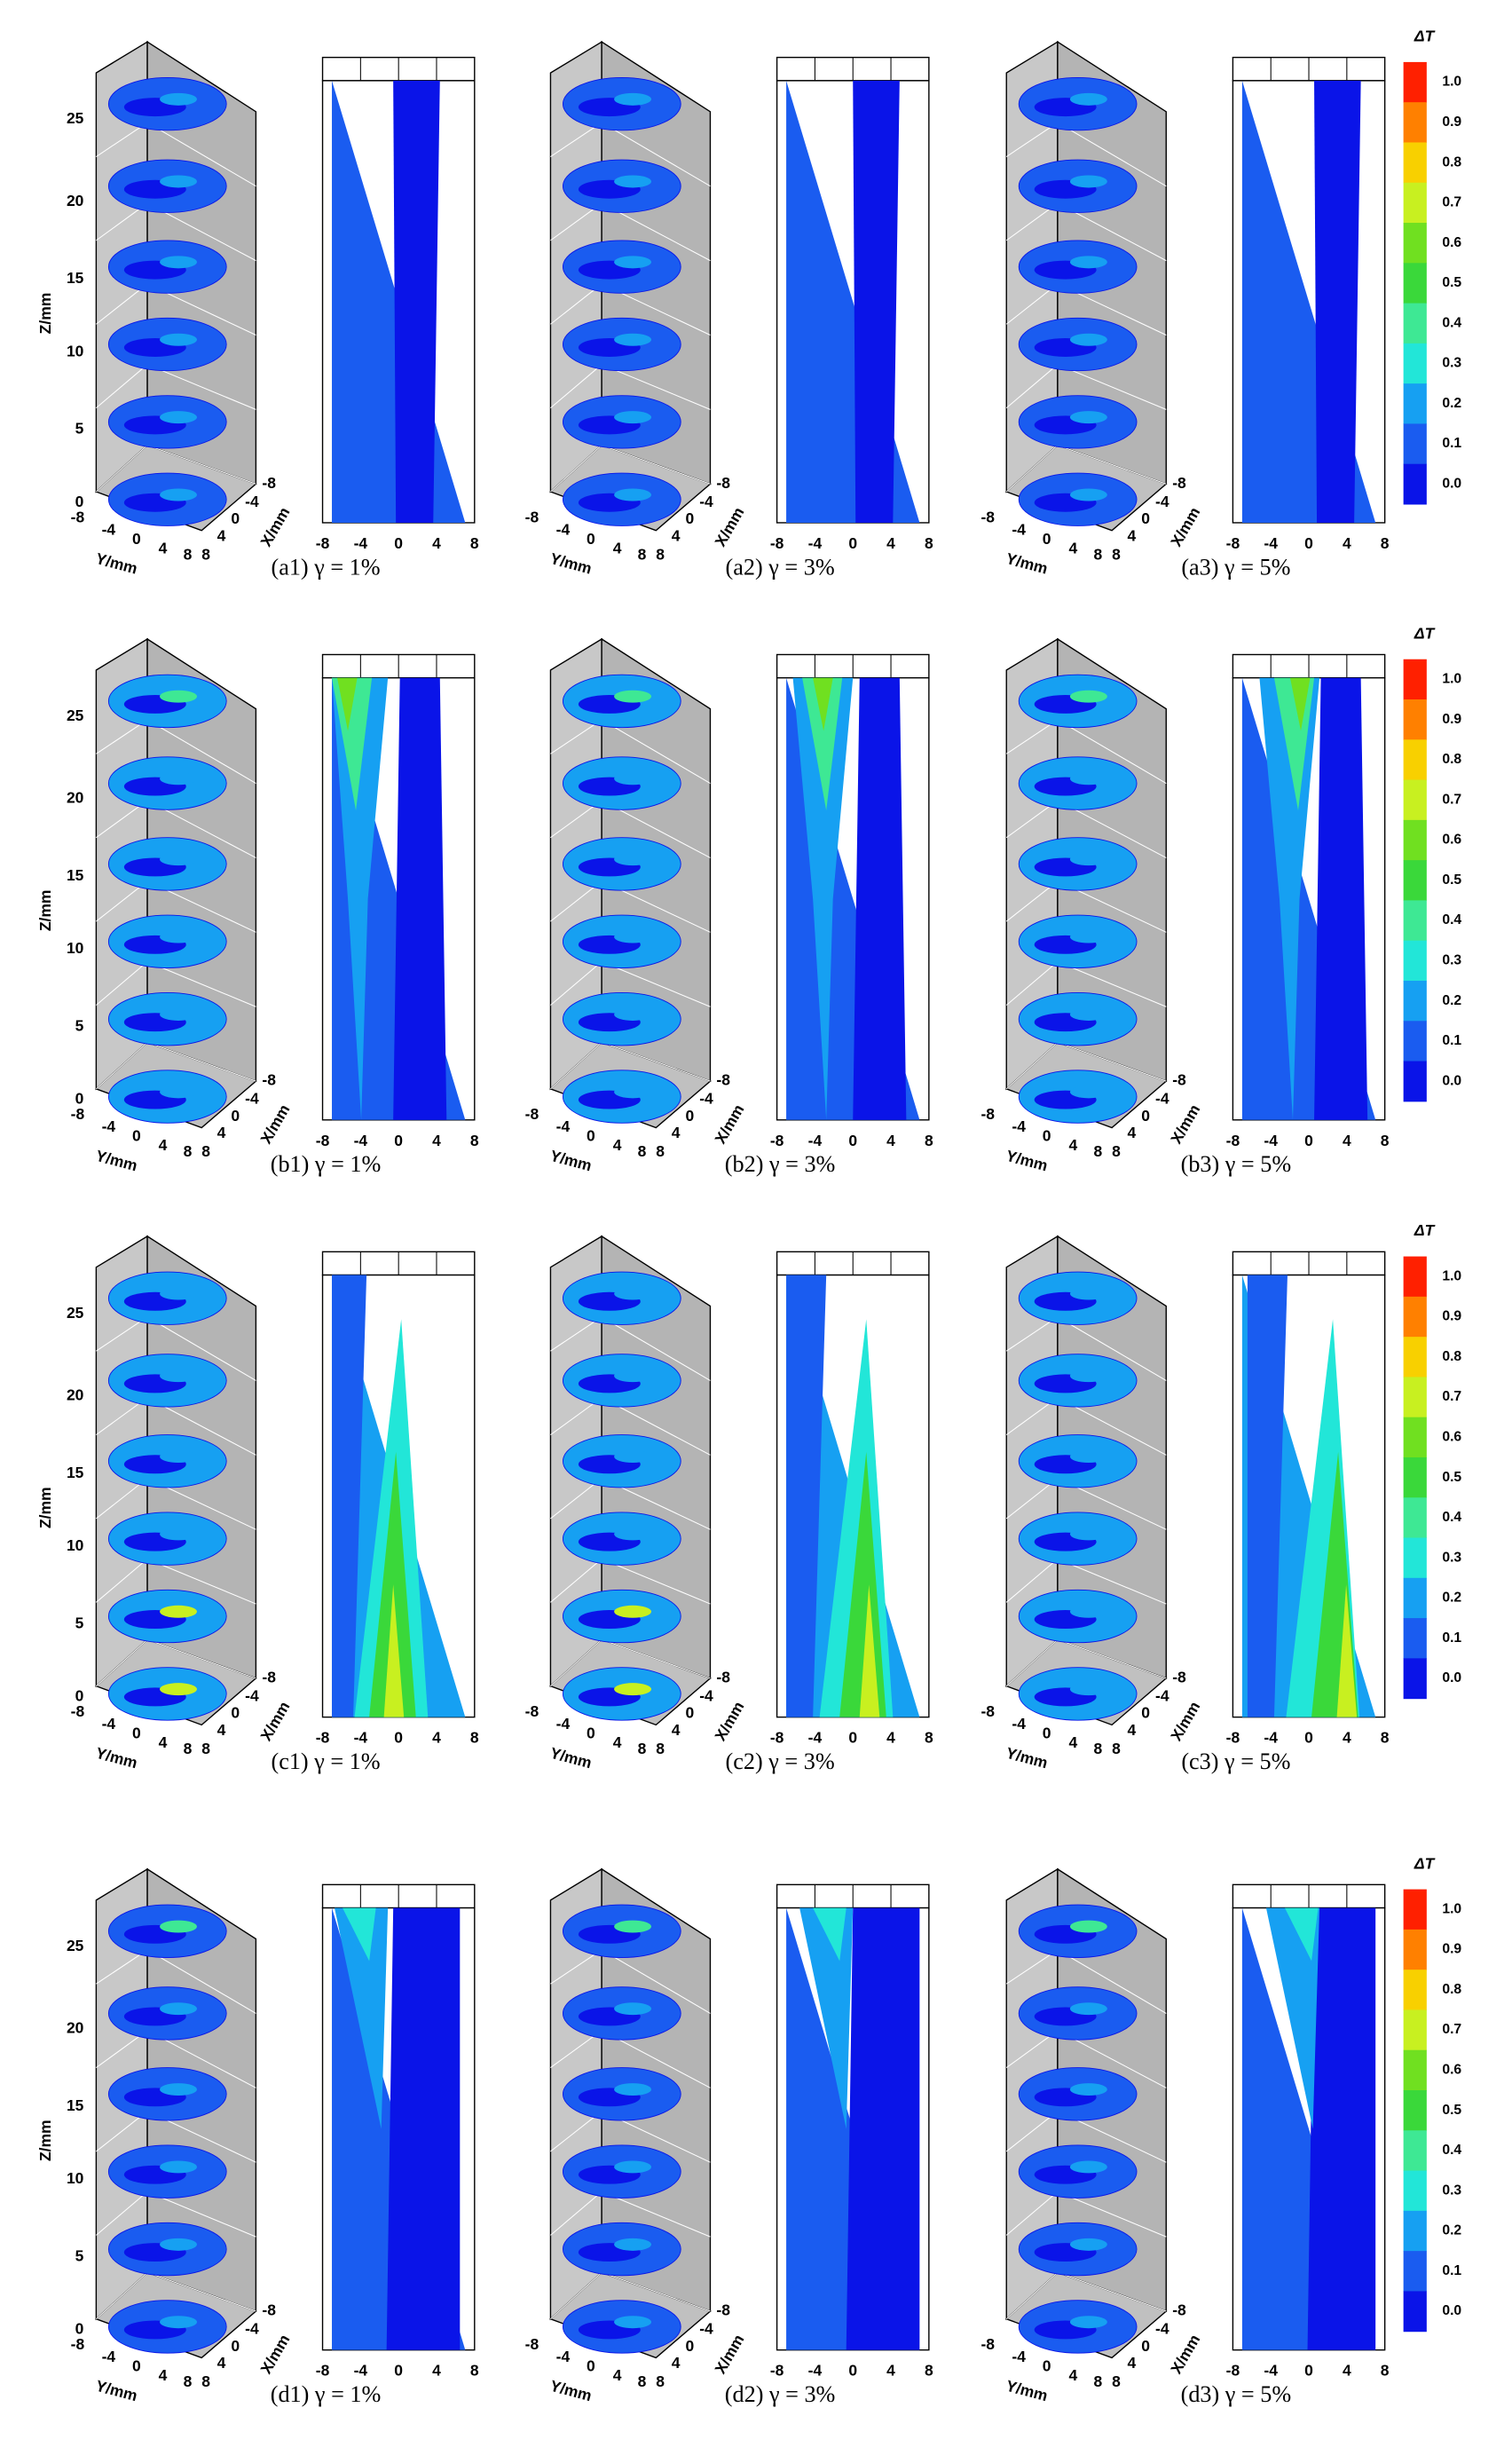 Image resolution: width=1512 pixels, height=2463 pixels. Describe the element at coordinates (1451, 880) in the screenshot. I see `colorbar-tick-label: 0.5` at that location.